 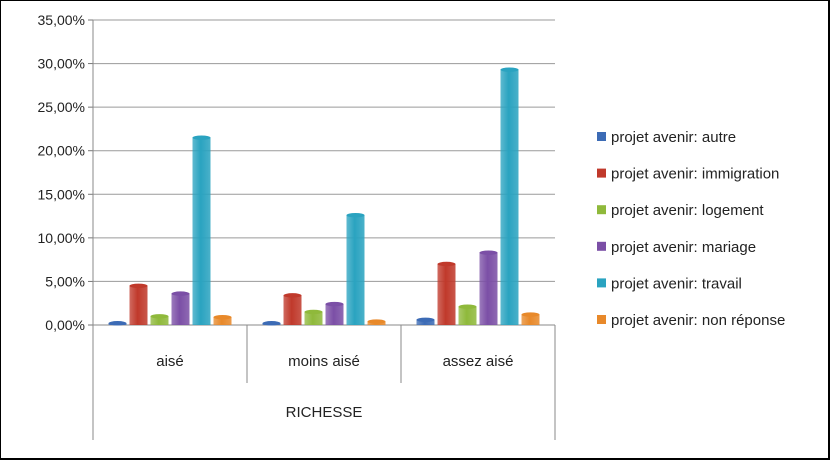 What do you see at coordinates (698, 320) in the screenshot?
I see `legend-label: projet avenir: non réponse` at bounding box center [698, 320].